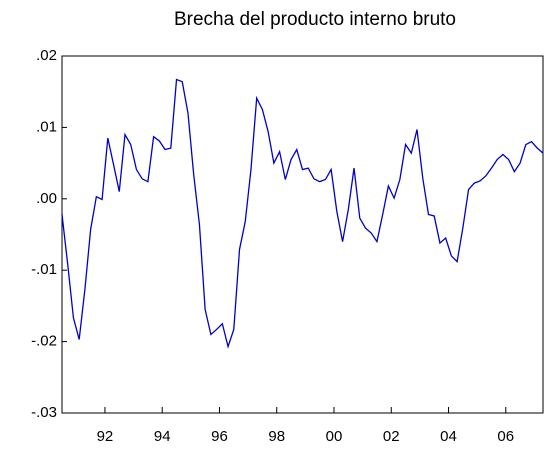 The image size is (544, 450). Describe the element at coordinates (219, 436) in the screenshot. I see `x-tick-label: 96` at that location.